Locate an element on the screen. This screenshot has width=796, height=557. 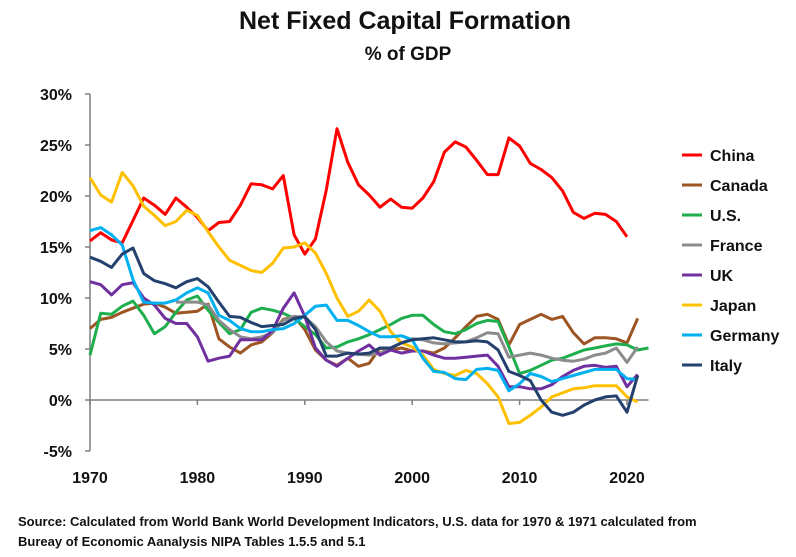
legend-label: UK is located at coordinates (722, 276).